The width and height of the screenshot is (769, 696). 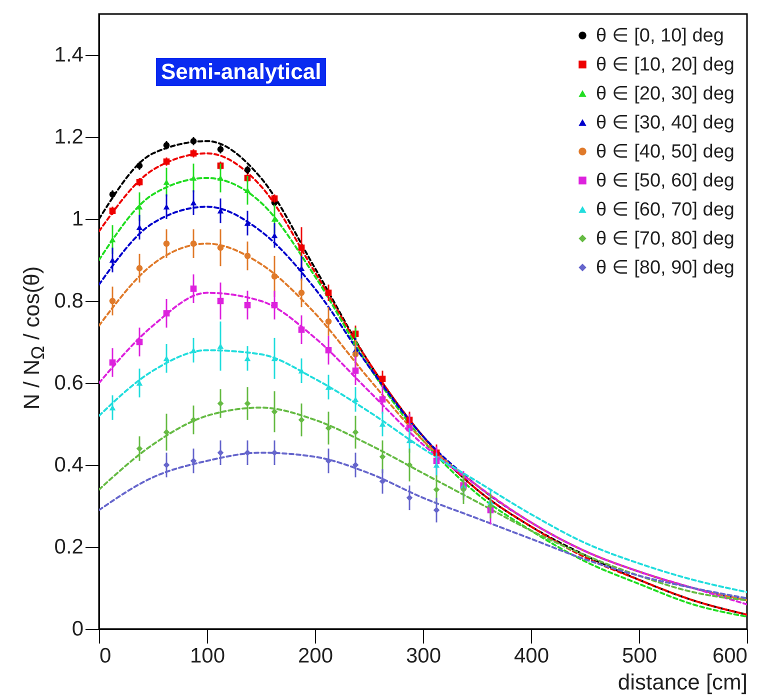 I want to click on legend-label: θ ∈ [40, 50] deg, so click(x=665, y=152).